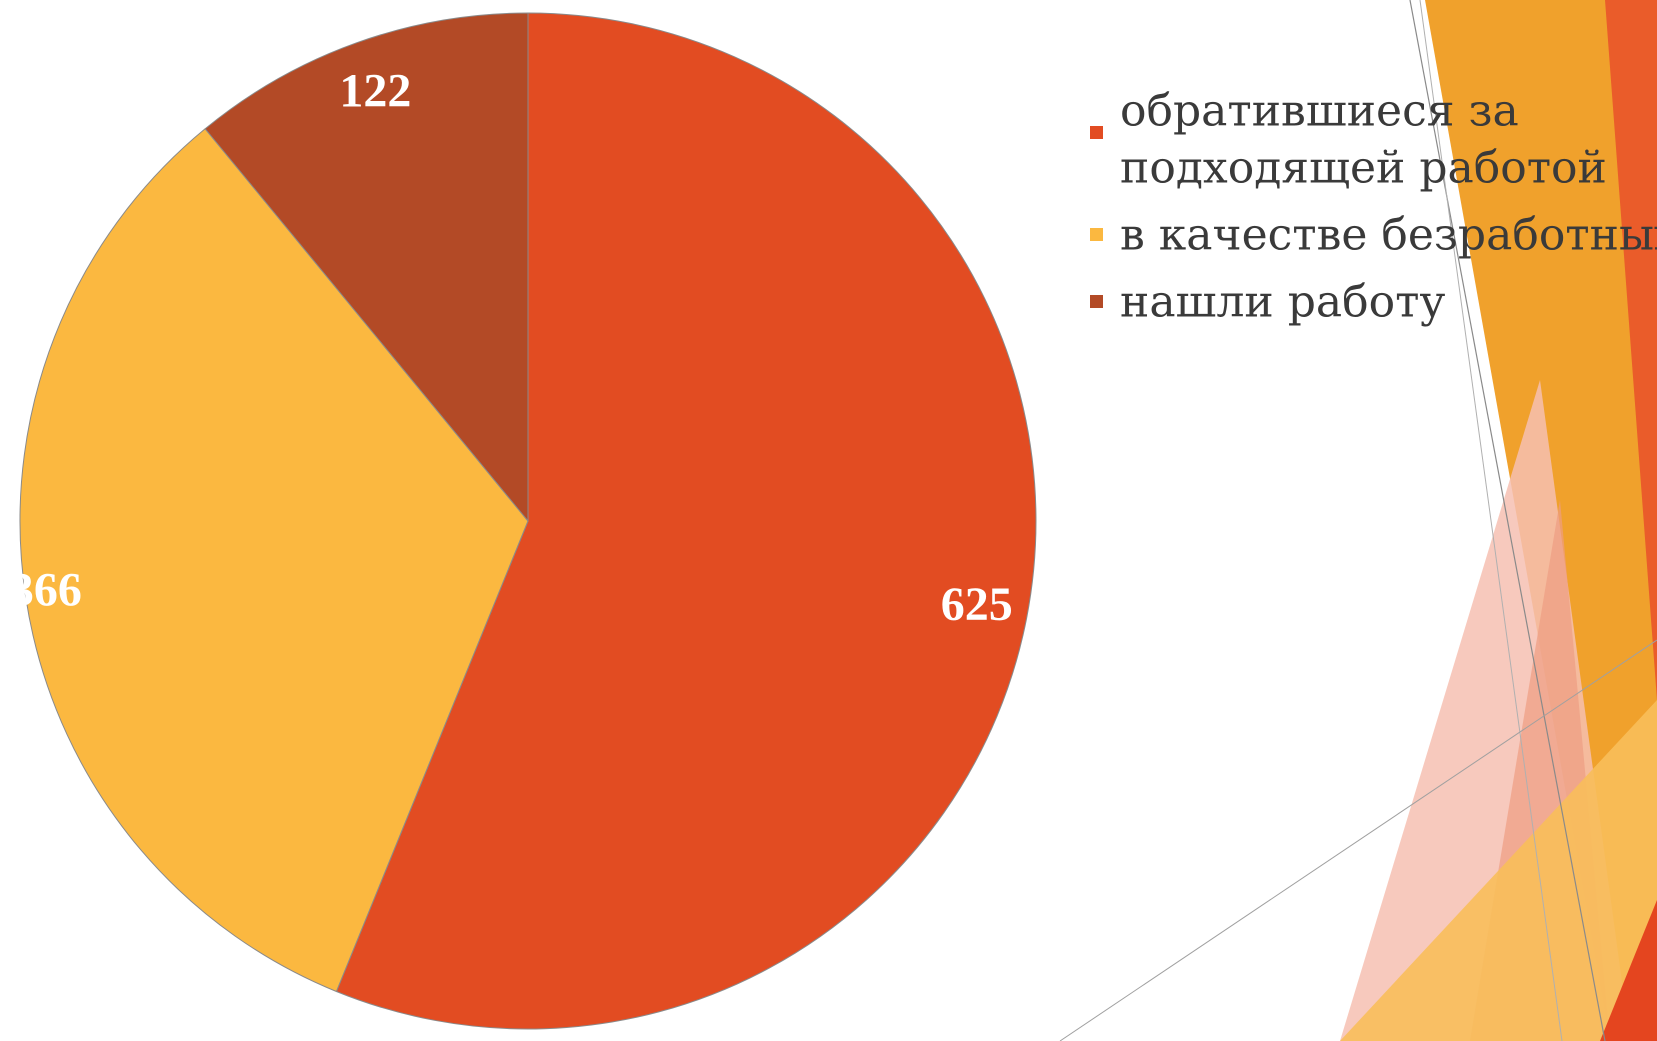 The width and height of the screenshot is (1657, 1041). Describe the element at coordinates (1628, 970) in the screenshot. I see `deco-red-corner` at that location.